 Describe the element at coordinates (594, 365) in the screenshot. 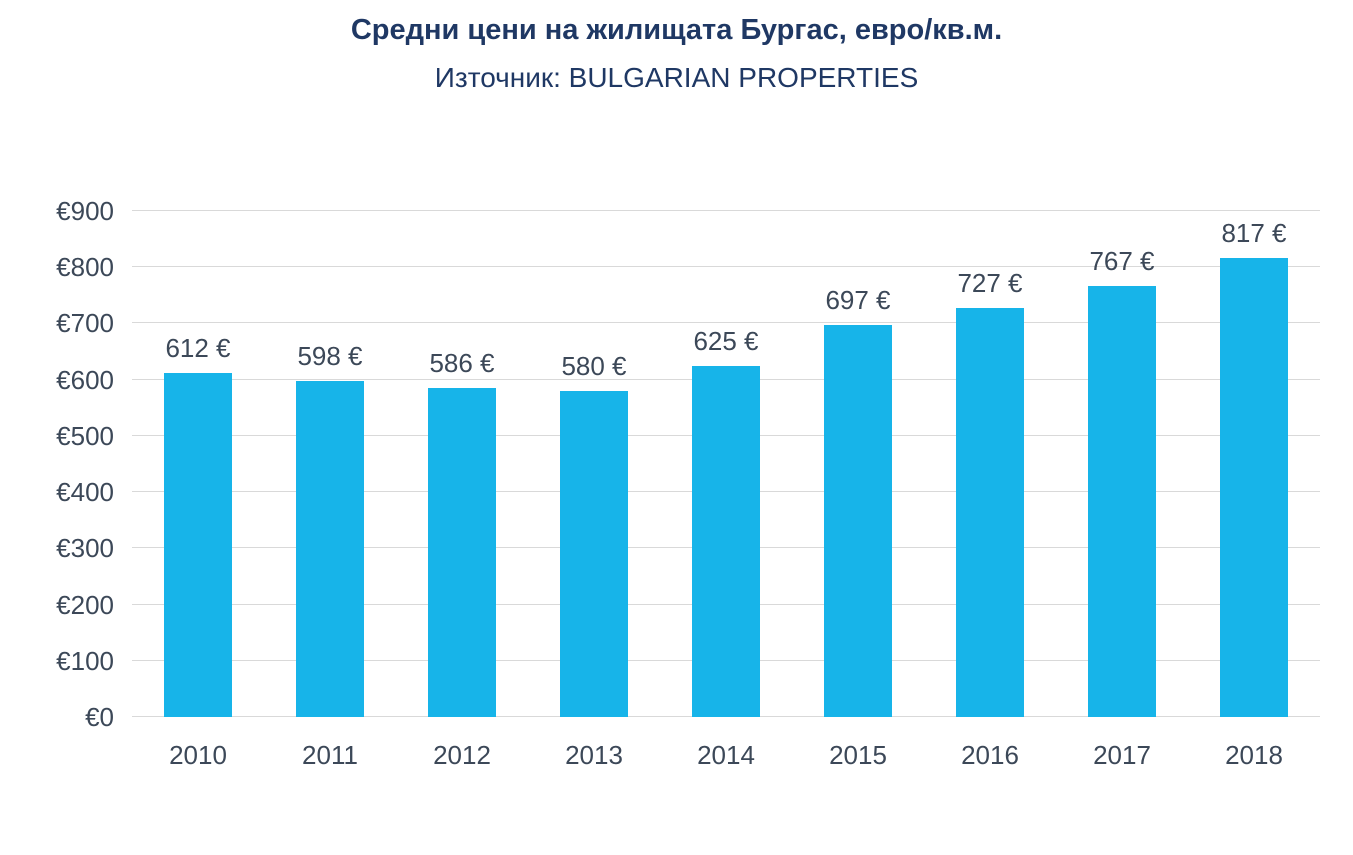

I see `bar-value-label: 580 €` at that location.